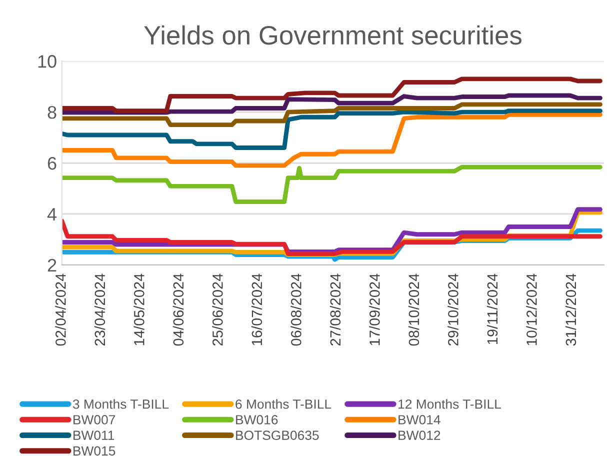  What do you see at coordinates (100, 310) in the screenshot?
I see `x-tick-label: 23/04/2024` at bounding box center [100, 310].